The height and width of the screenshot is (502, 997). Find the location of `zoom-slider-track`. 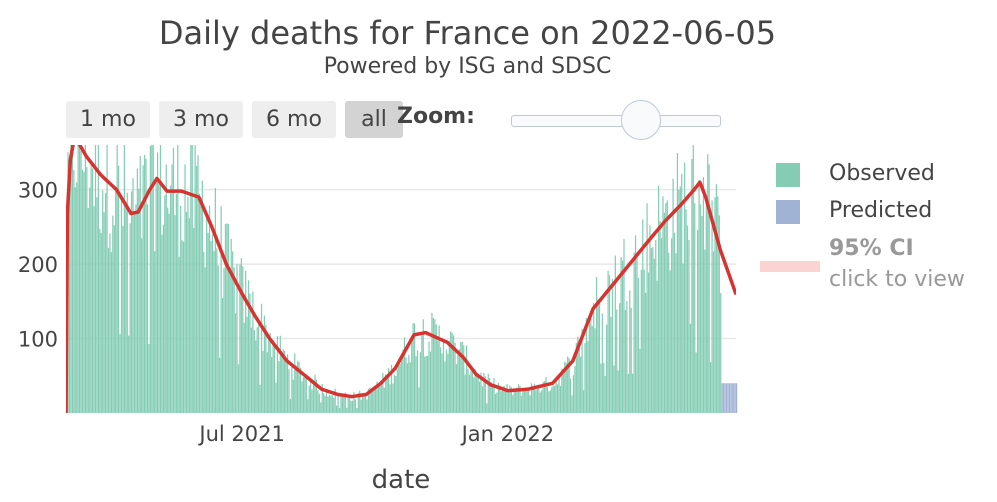

zoom-slider-track is located at coordinates (616, 121).